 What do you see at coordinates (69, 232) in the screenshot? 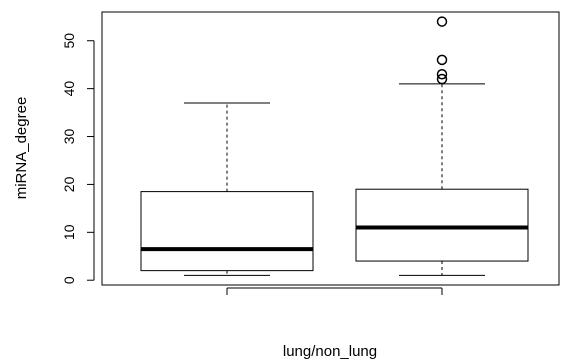
I see `y-tick-label: 10` at bounding box center [69, 232].